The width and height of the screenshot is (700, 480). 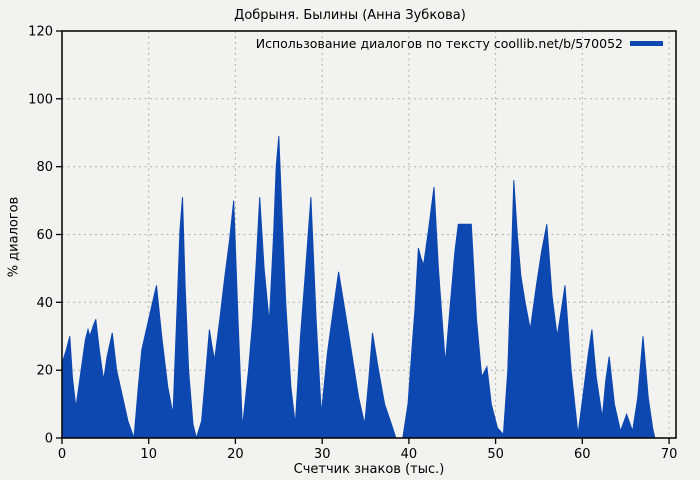 I want to click on x-tick-label: 10, so click(x=148, y=454).